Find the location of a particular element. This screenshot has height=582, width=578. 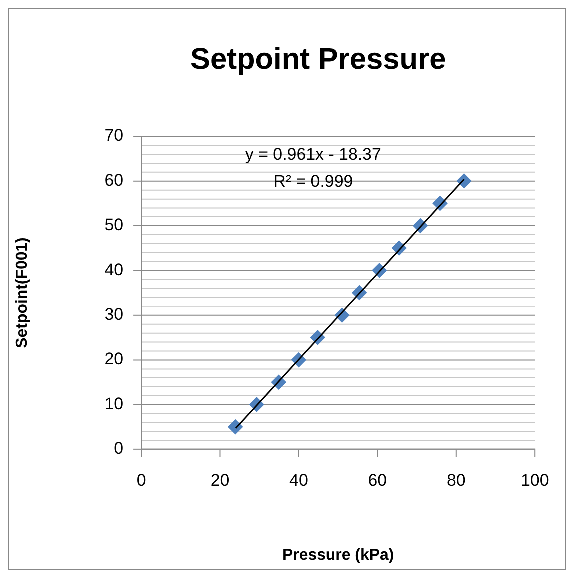

x-axis-title: Pressure (kPa) is located at coordinates (338, 555).